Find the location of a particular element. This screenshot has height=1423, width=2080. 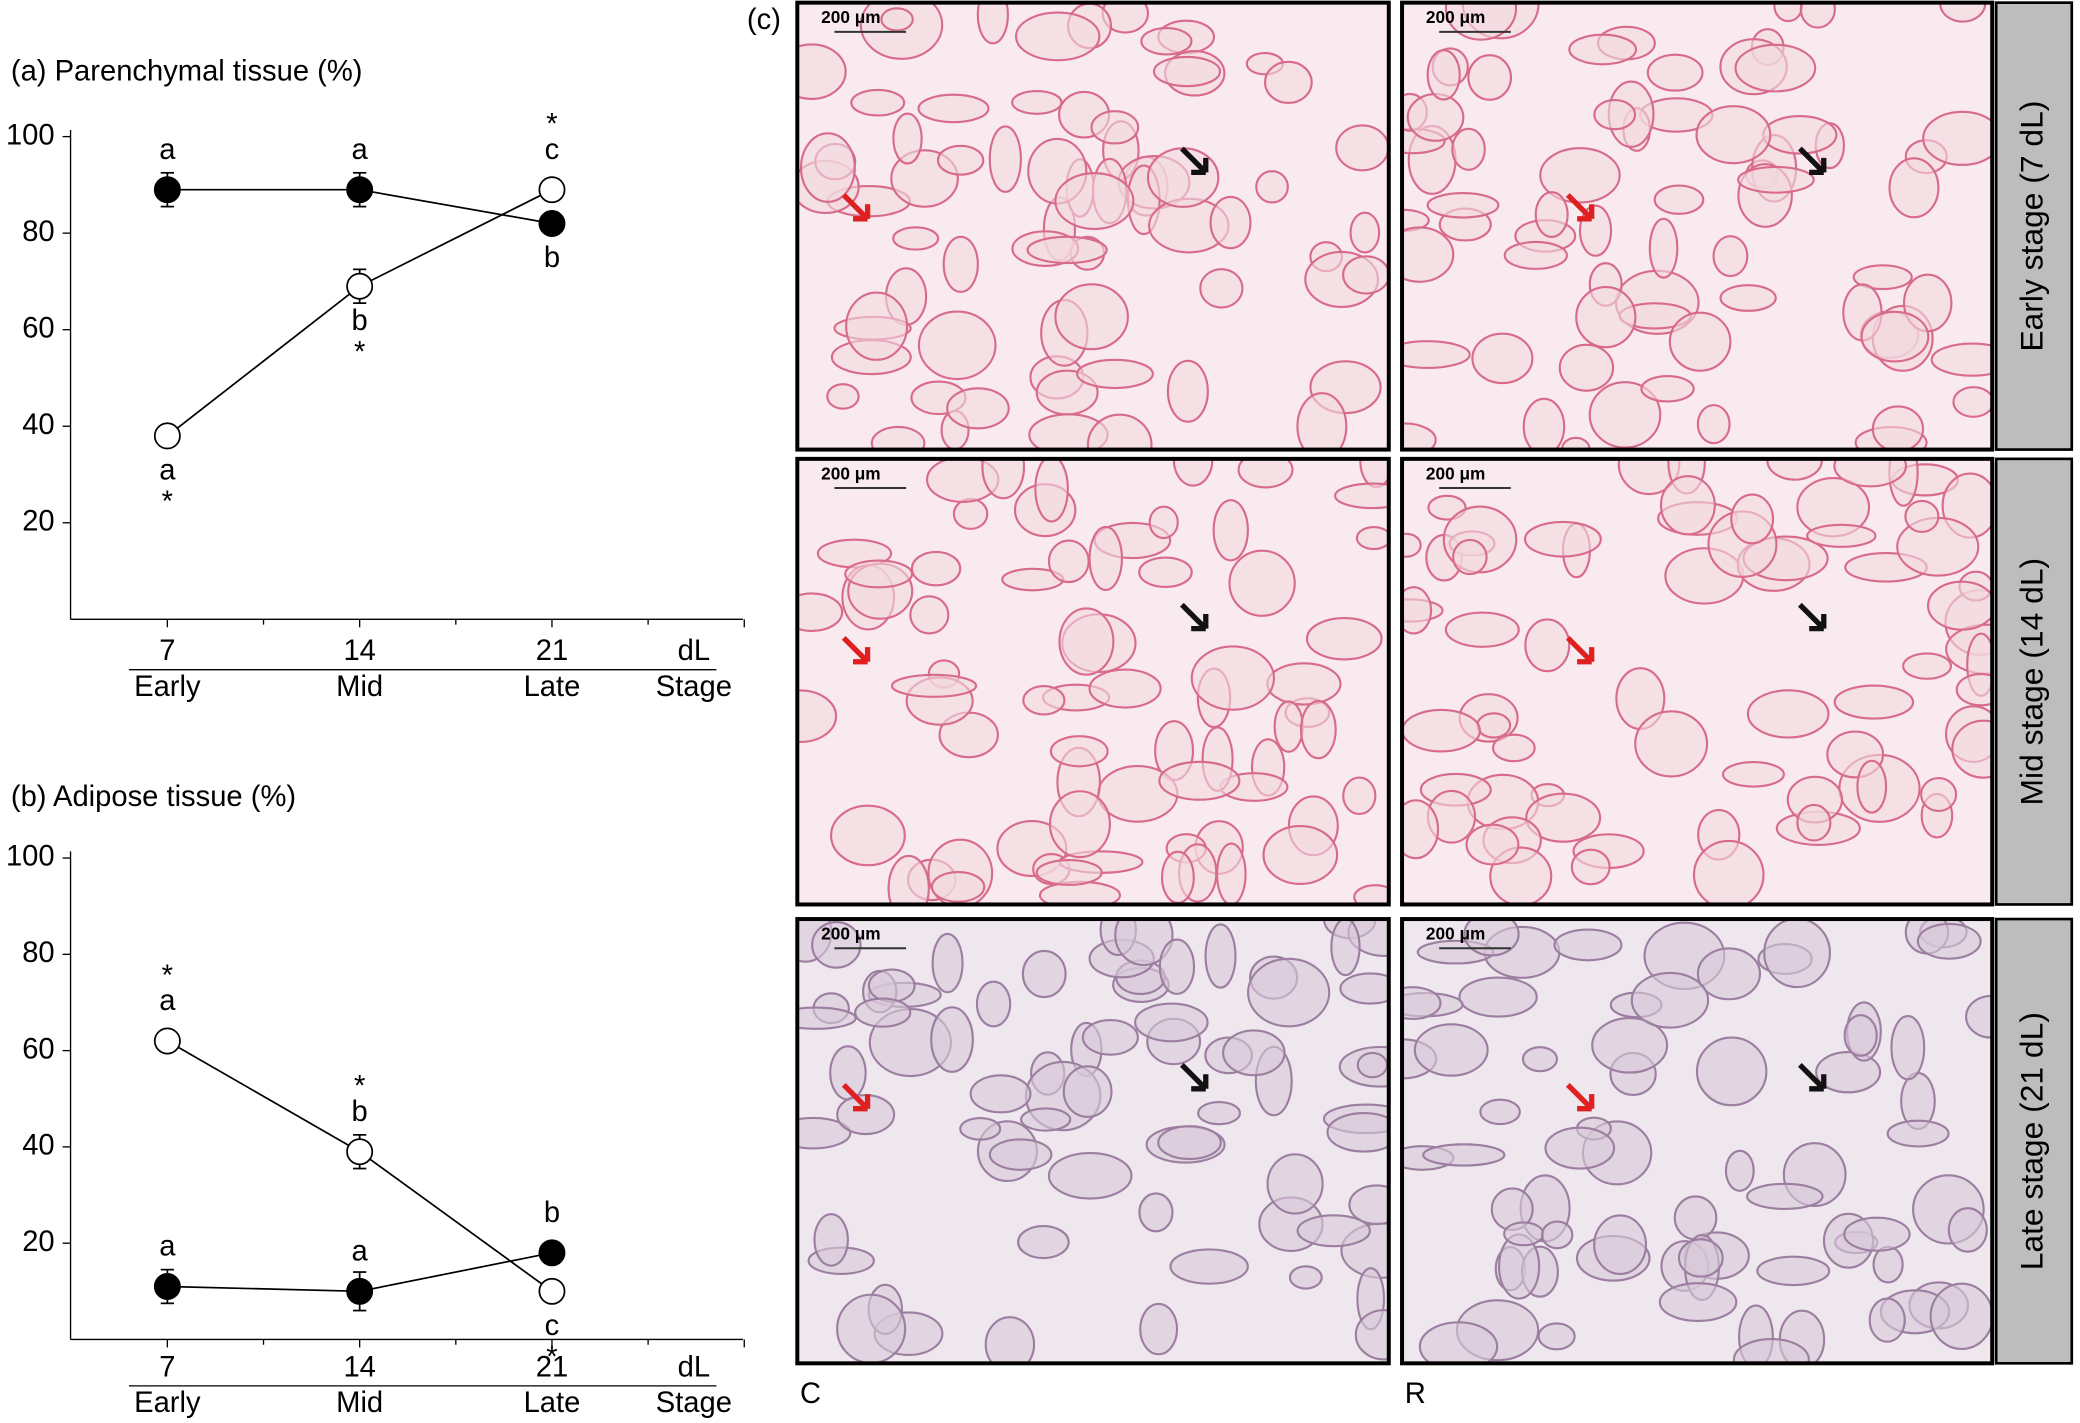

row-label: Mid stage (14 dL) is located at coordinates (2031, 682).